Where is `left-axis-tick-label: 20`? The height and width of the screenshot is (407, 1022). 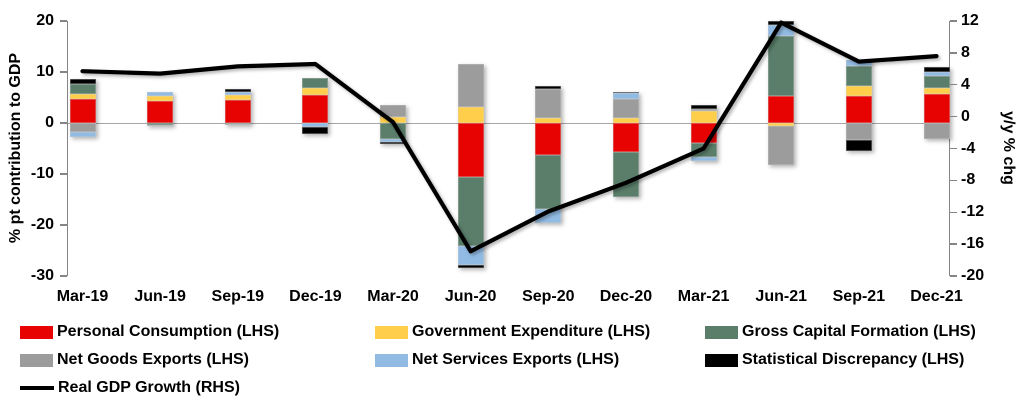 left-axis-tick-label: 20 is located at coordinates (45, 20).